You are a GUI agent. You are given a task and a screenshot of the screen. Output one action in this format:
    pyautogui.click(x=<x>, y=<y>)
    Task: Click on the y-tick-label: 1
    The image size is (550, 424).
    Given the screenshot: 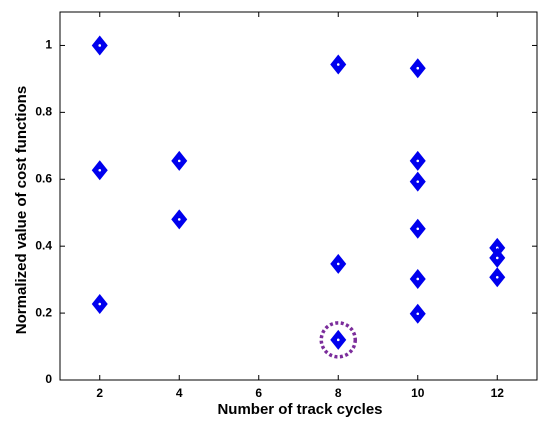 What is the action you would take?
    pyautogui.click(x=48, y=45)
    